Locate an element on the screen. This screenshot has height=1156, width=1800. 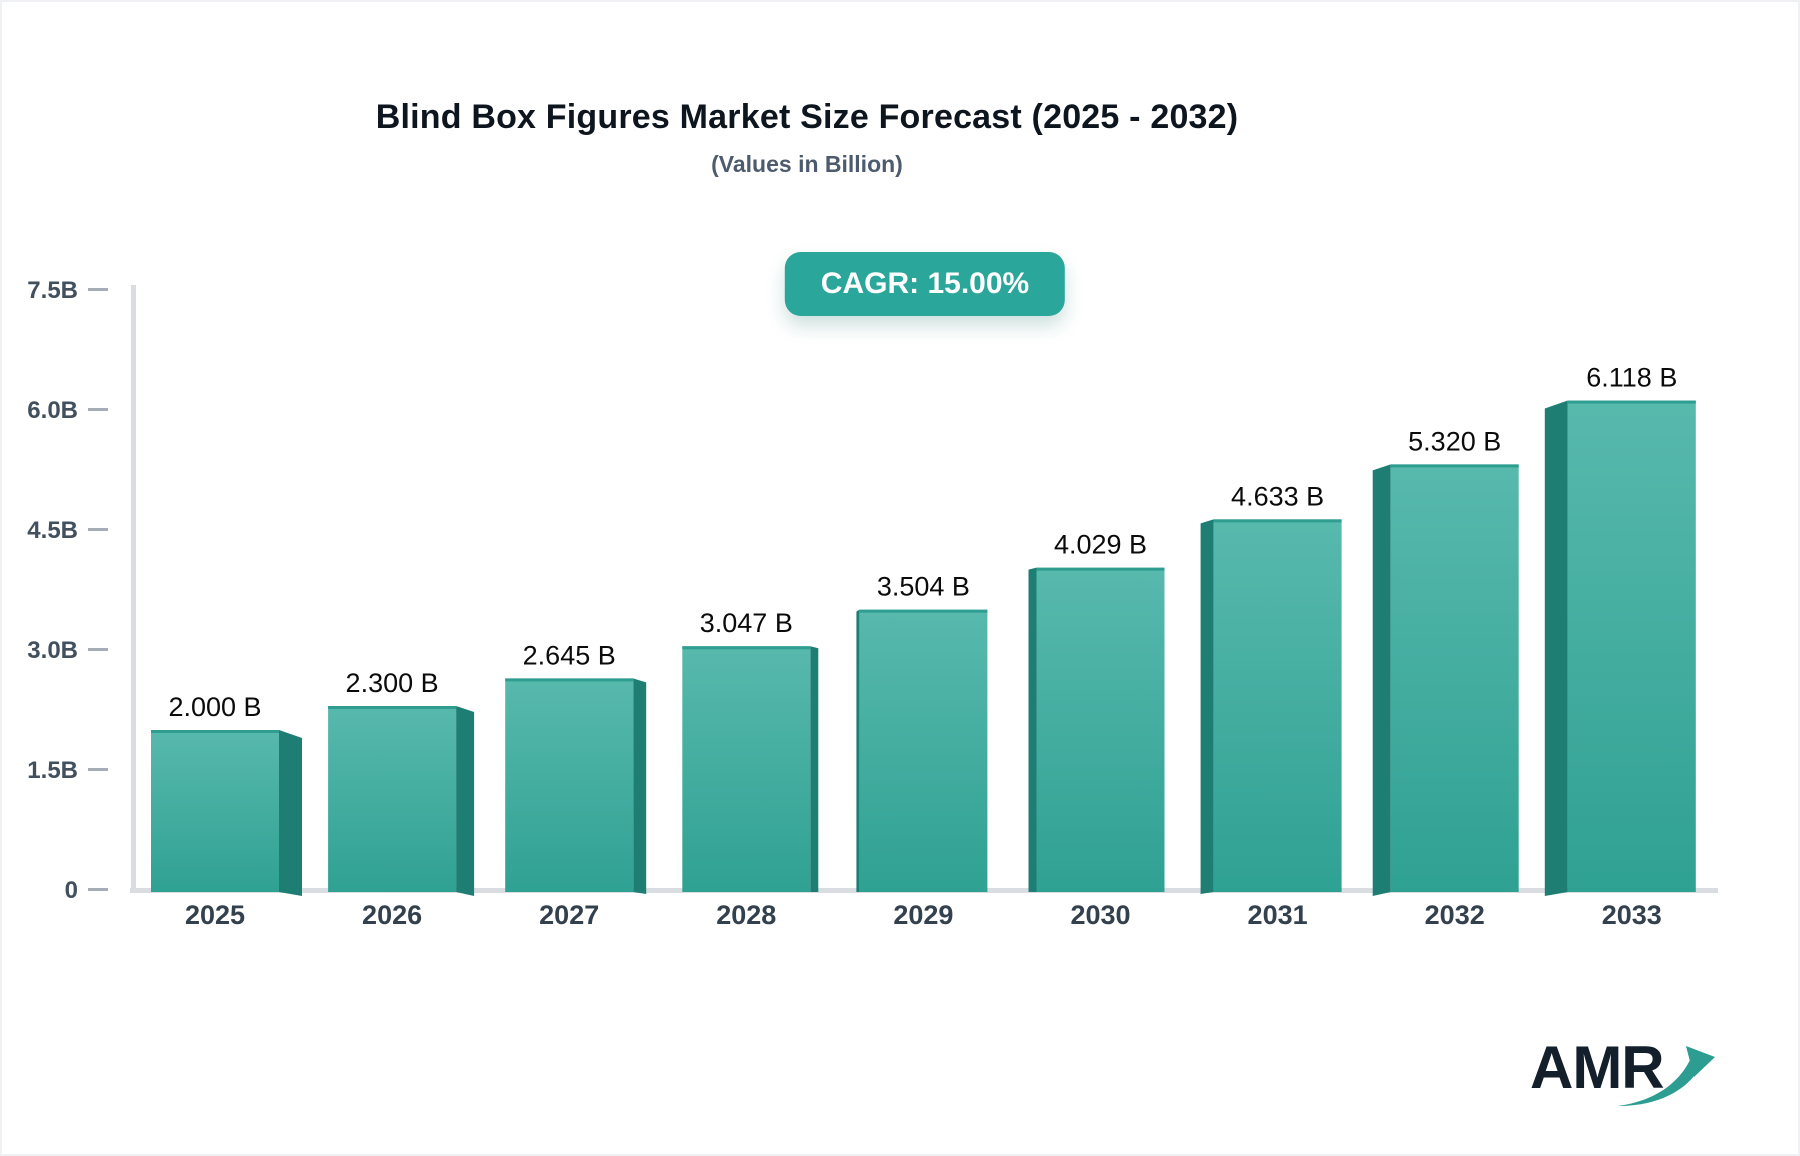
bar-2028 is located at coordinates (746, 769).